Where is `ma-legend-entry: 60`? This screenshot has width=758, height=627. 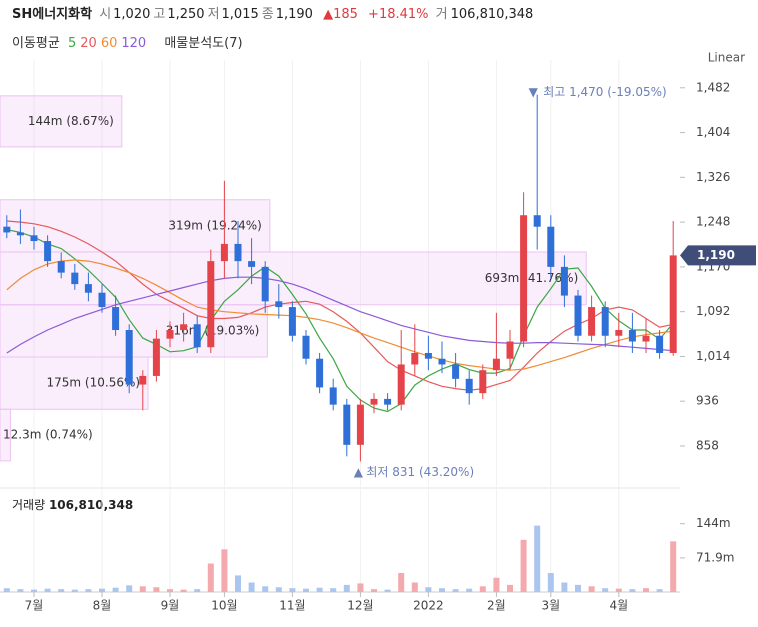
ma-legend-entry: 60 is located at coordinates (109, 43).